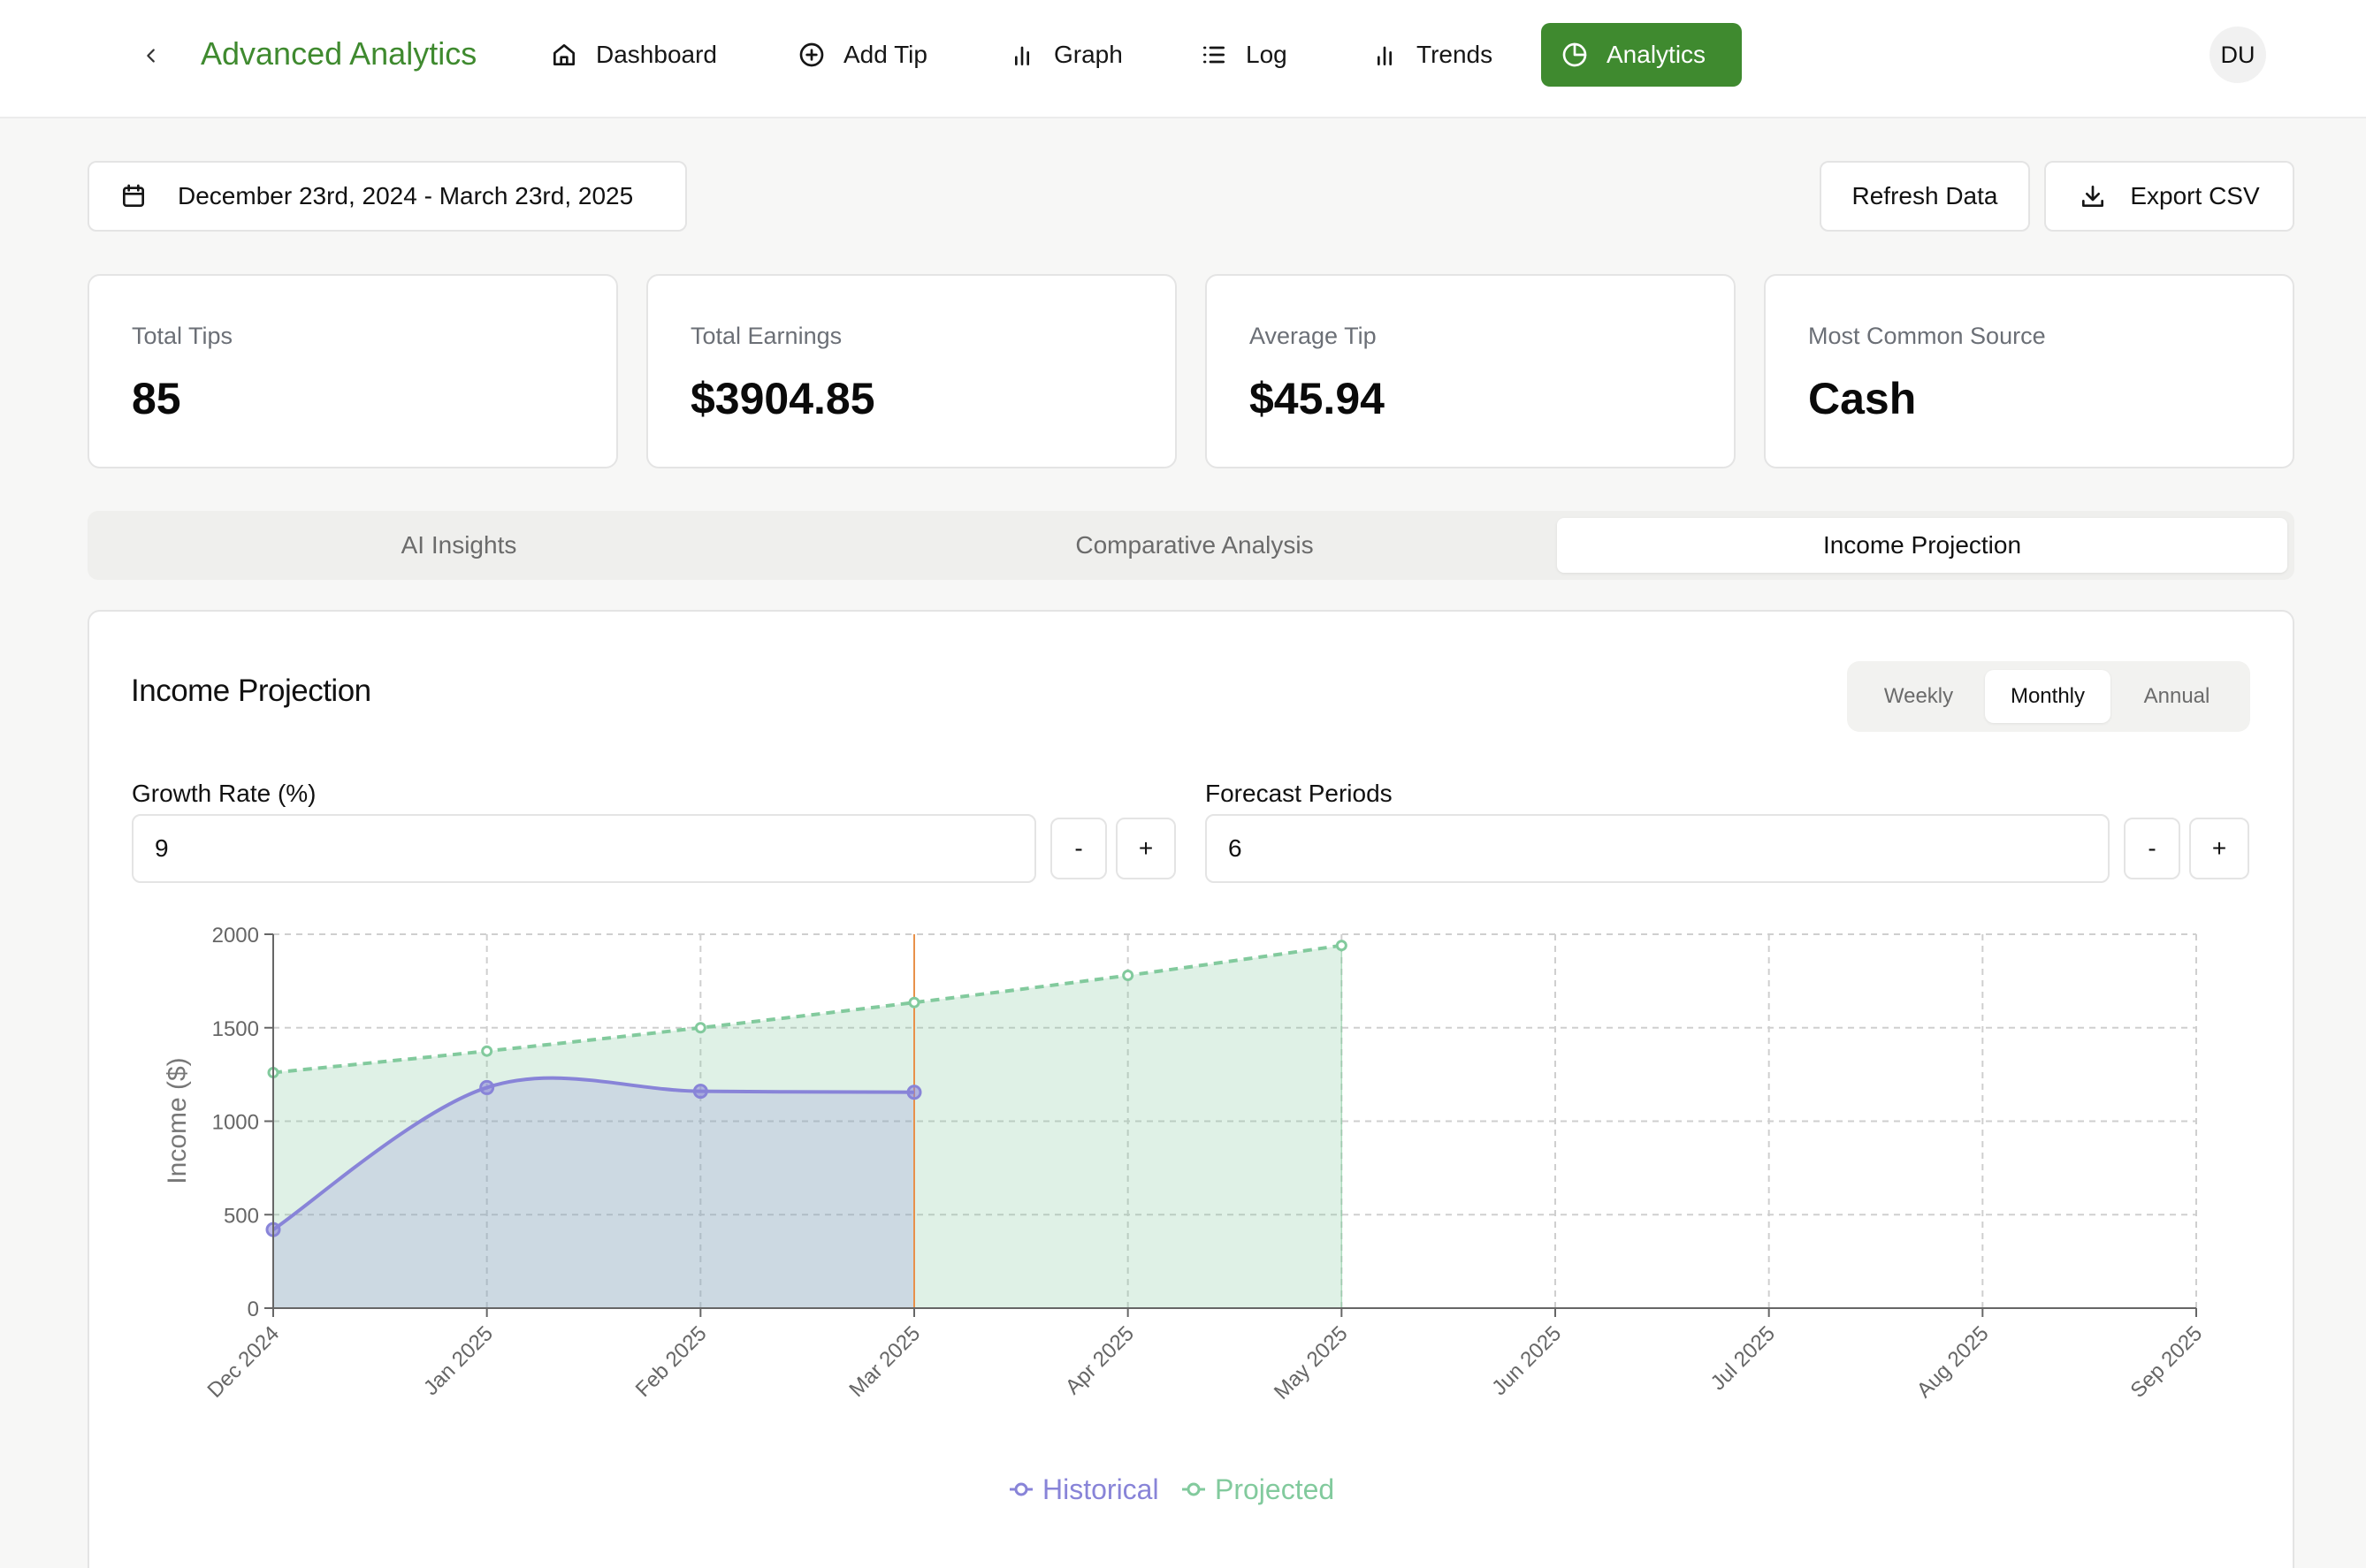 The height and width of the screenshot is (1568, 2366). I want to click on app-title: Advanced Analytics, so click(339, 54).